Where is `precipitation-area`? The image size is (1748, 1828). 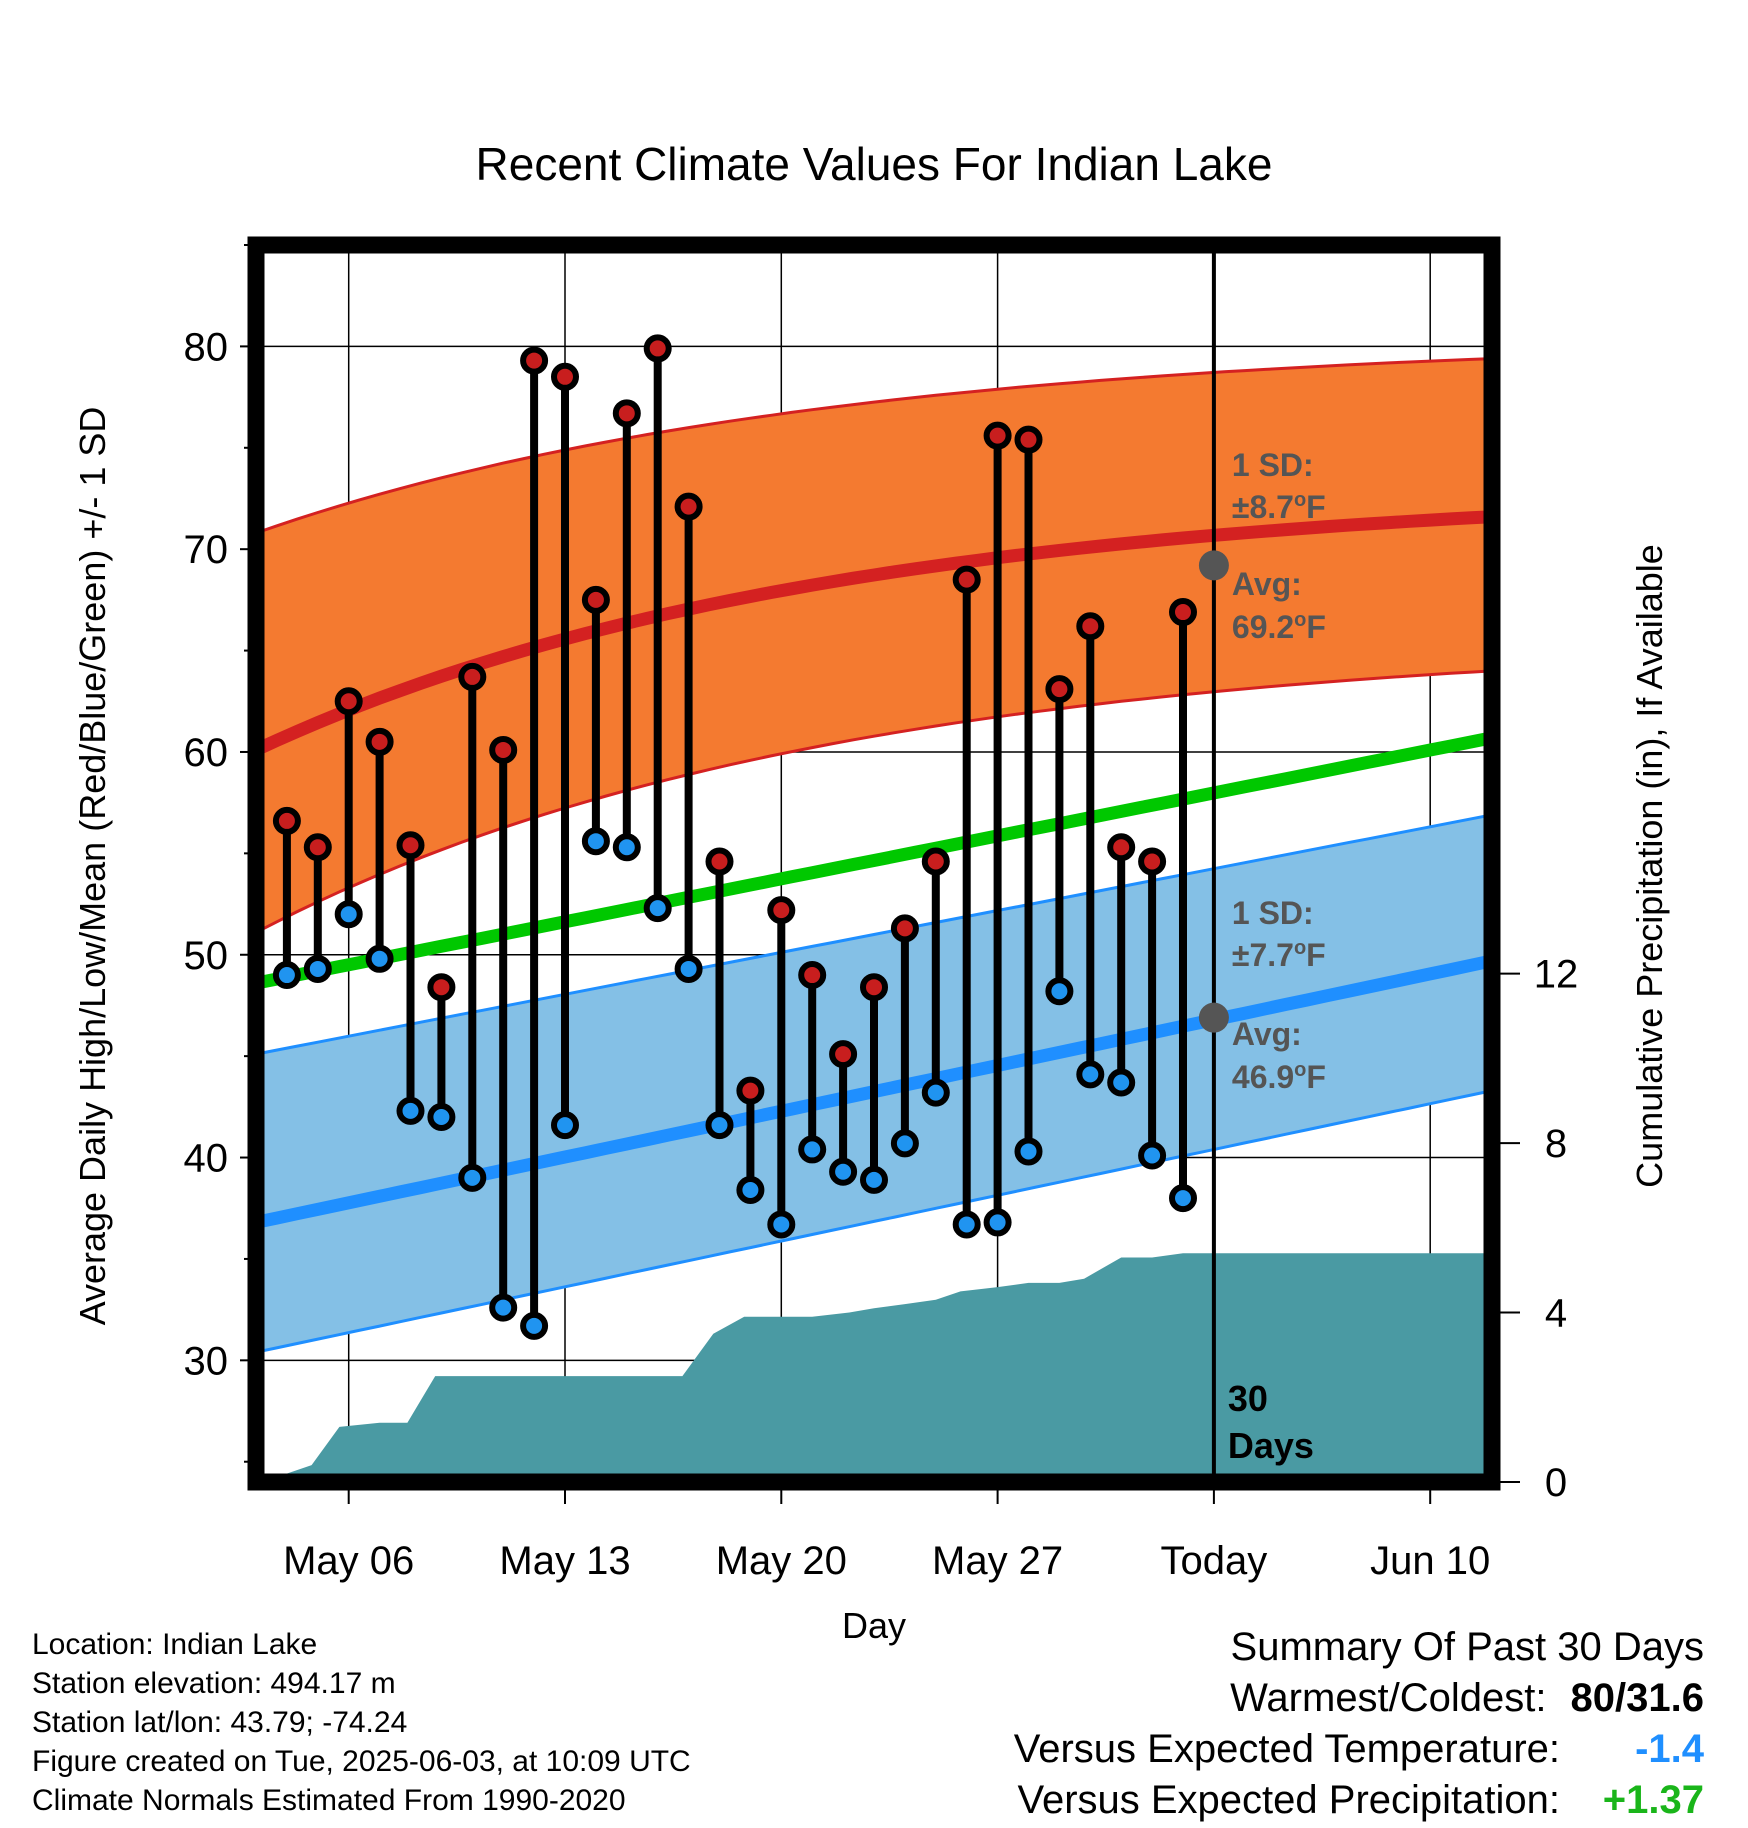
precipitation-area is located at coordinates (877, 1367).